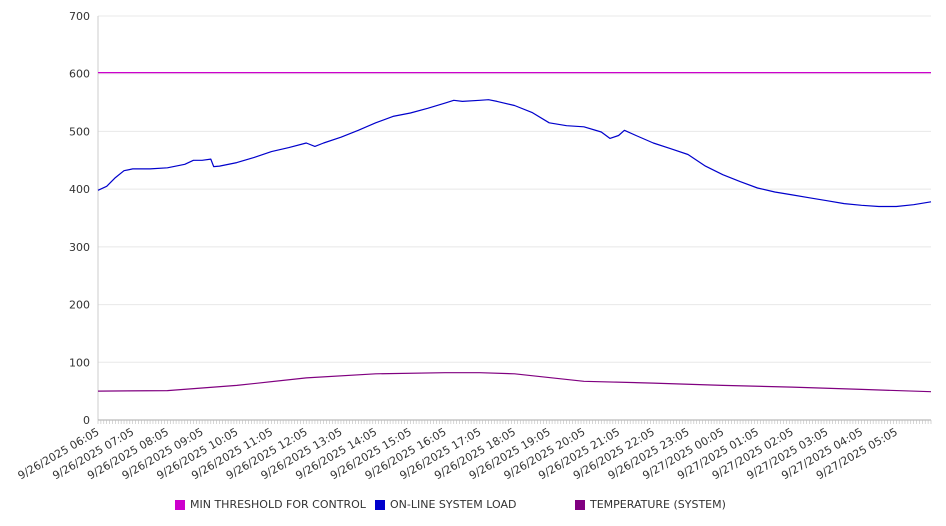  Describe the element at coordinates (86, 420) in the screenshot. I see `y-tick-label: 0` at that location.